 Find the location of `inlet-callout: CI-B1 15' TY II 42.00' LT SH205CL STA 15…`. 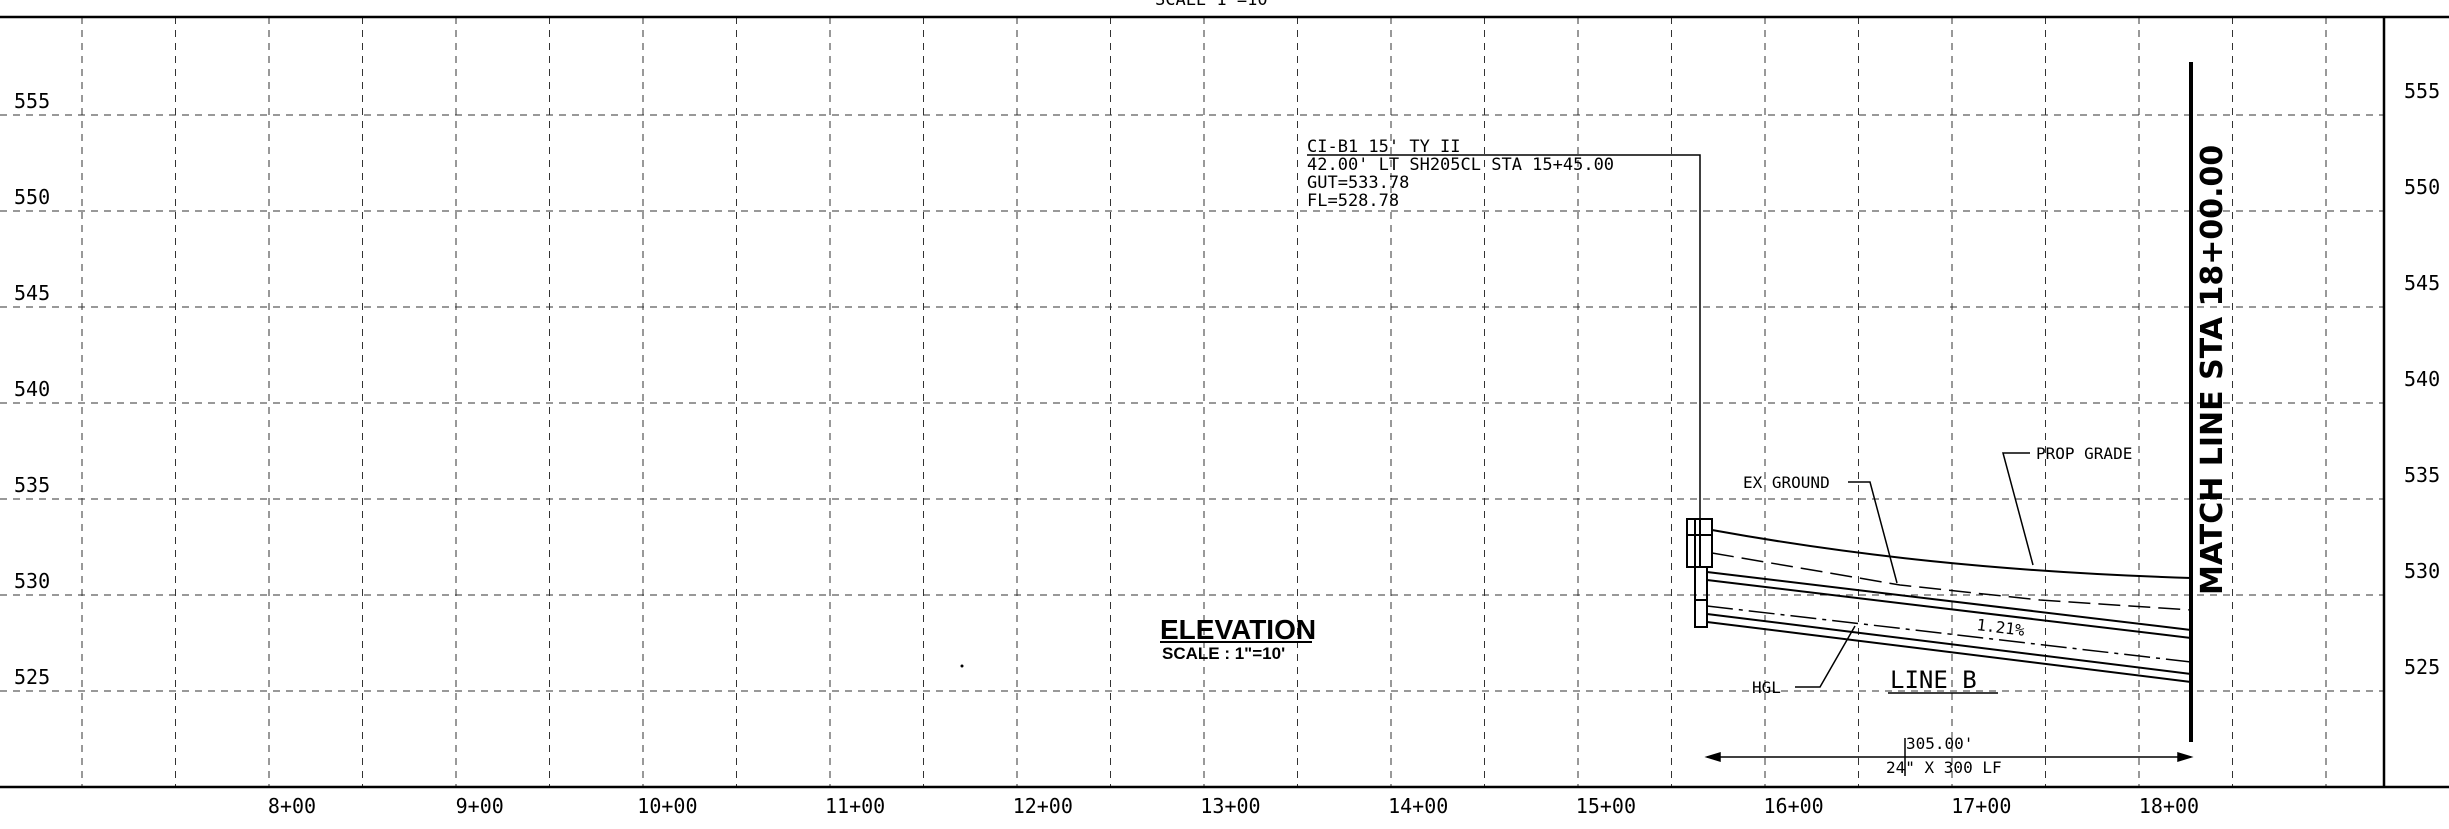

inlet-callout: CI-B1 15' TY II 42.00' LT SH205CL STA 15… is located at coordinates (1460, 174).